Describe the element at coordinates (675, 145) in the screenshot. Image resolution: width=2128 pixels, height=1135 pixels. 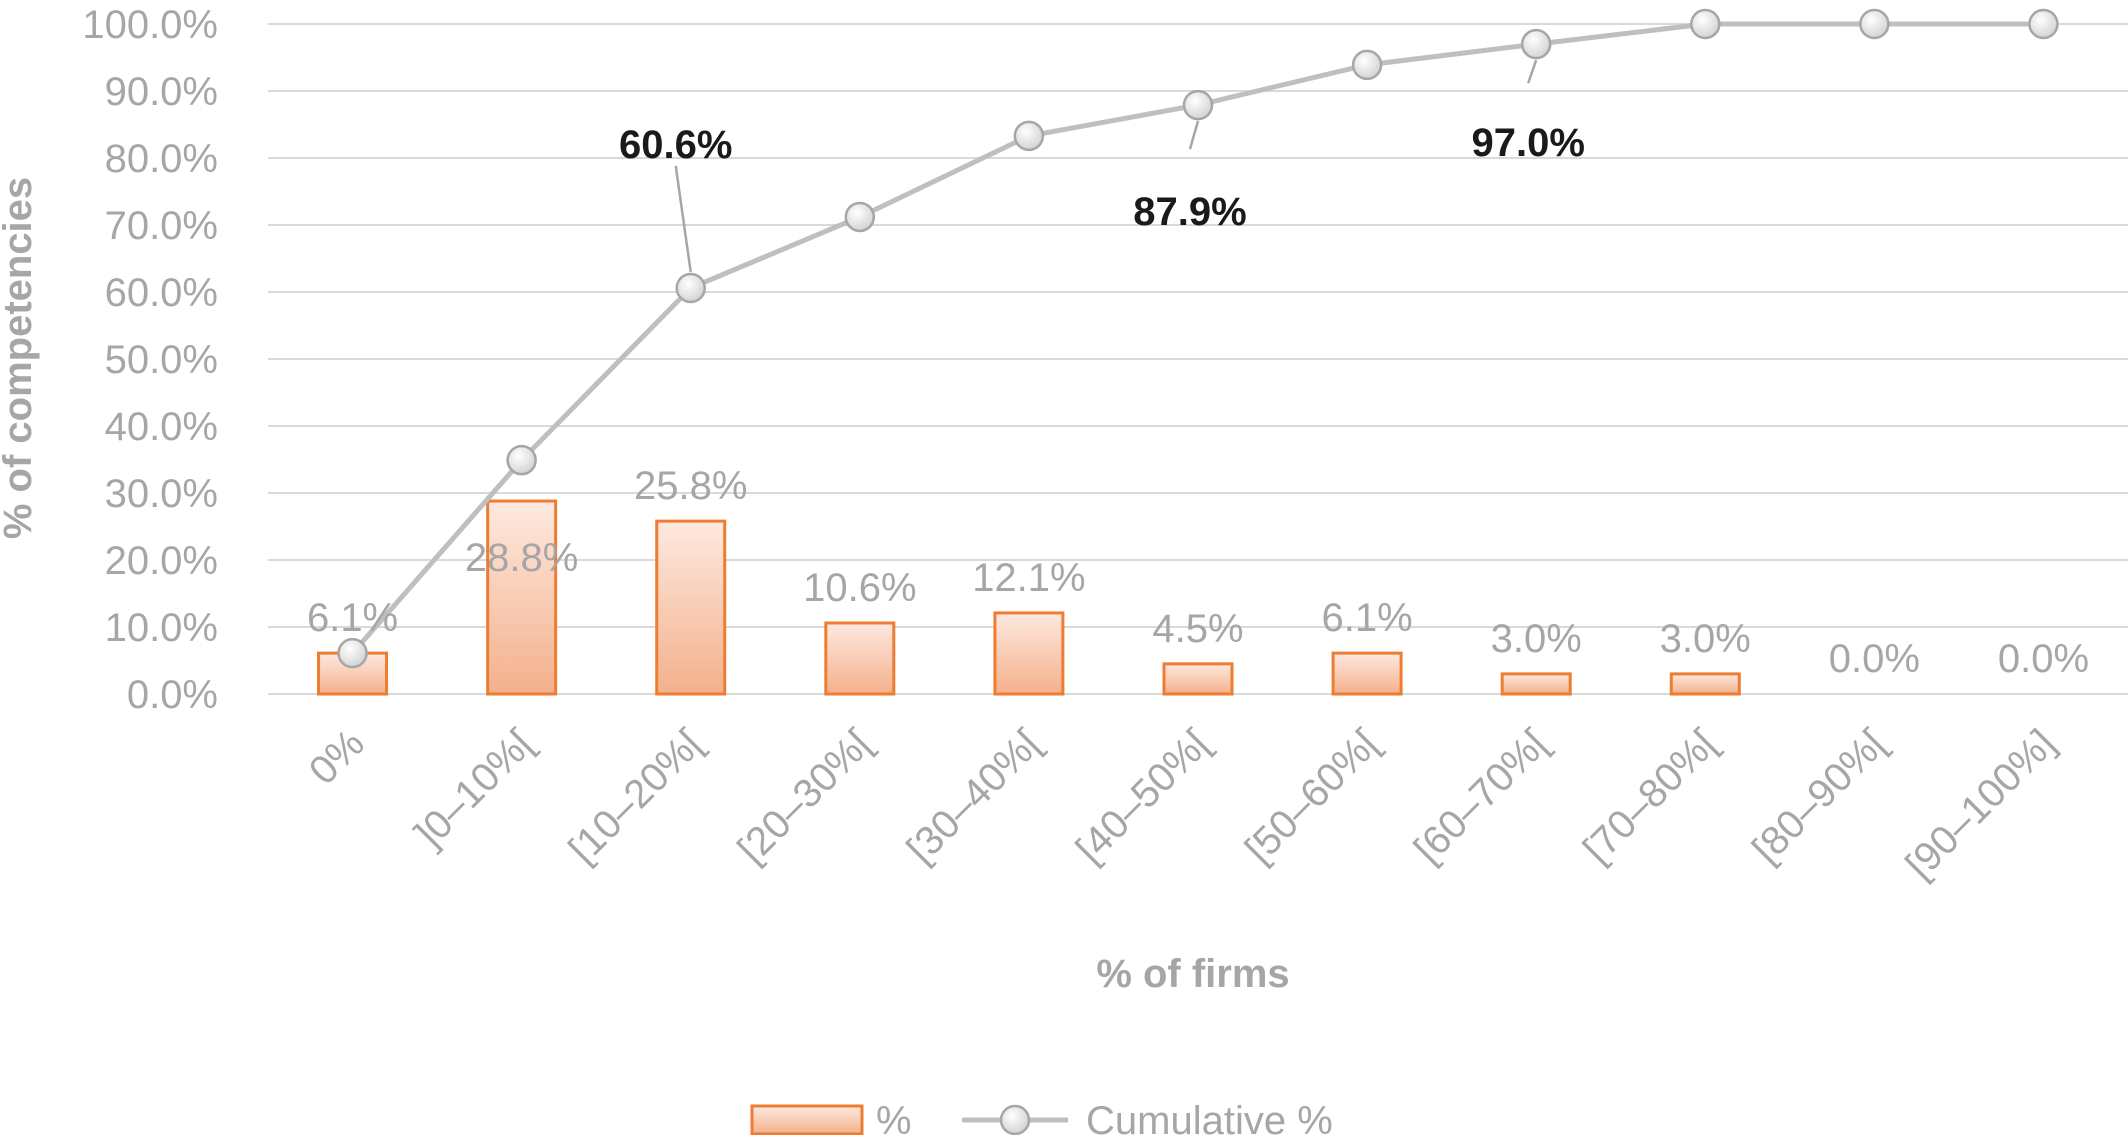
I see `callout-label: 60.6%` at that location.